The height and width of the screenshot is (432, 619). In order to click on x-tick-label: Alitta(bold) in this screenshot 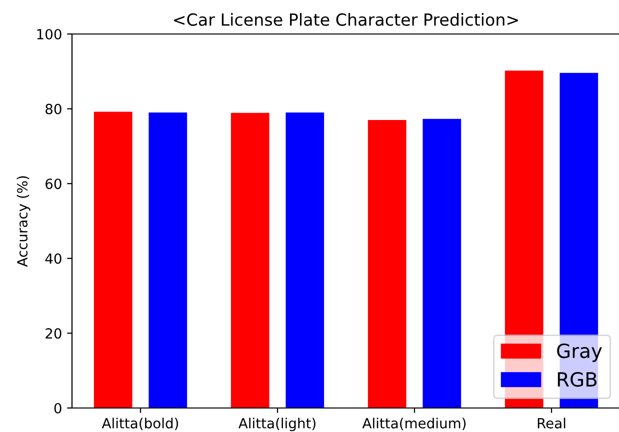, I will do `click(140, 424)`.